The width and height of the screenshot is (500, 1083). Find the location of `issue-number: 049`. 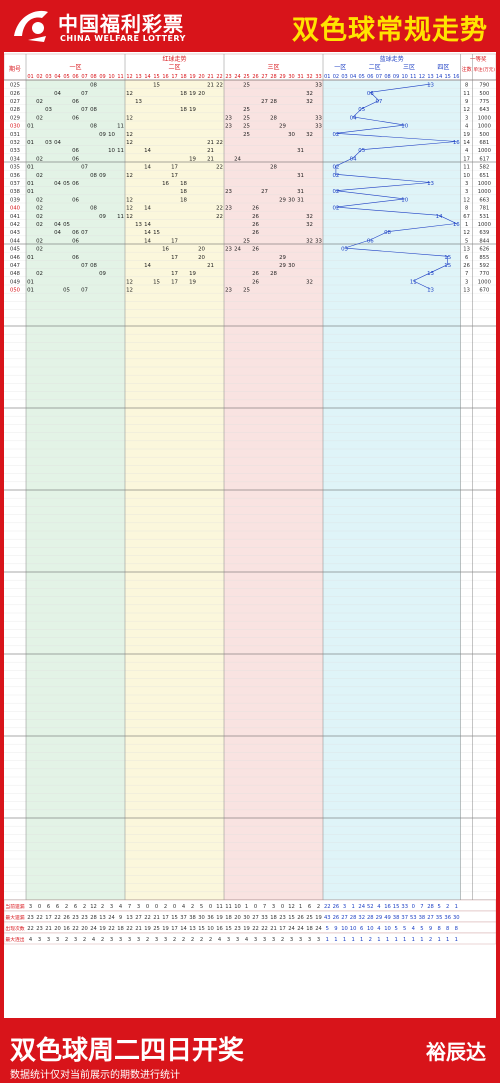

issue-number: 049 is located at coordinates (15, 282).